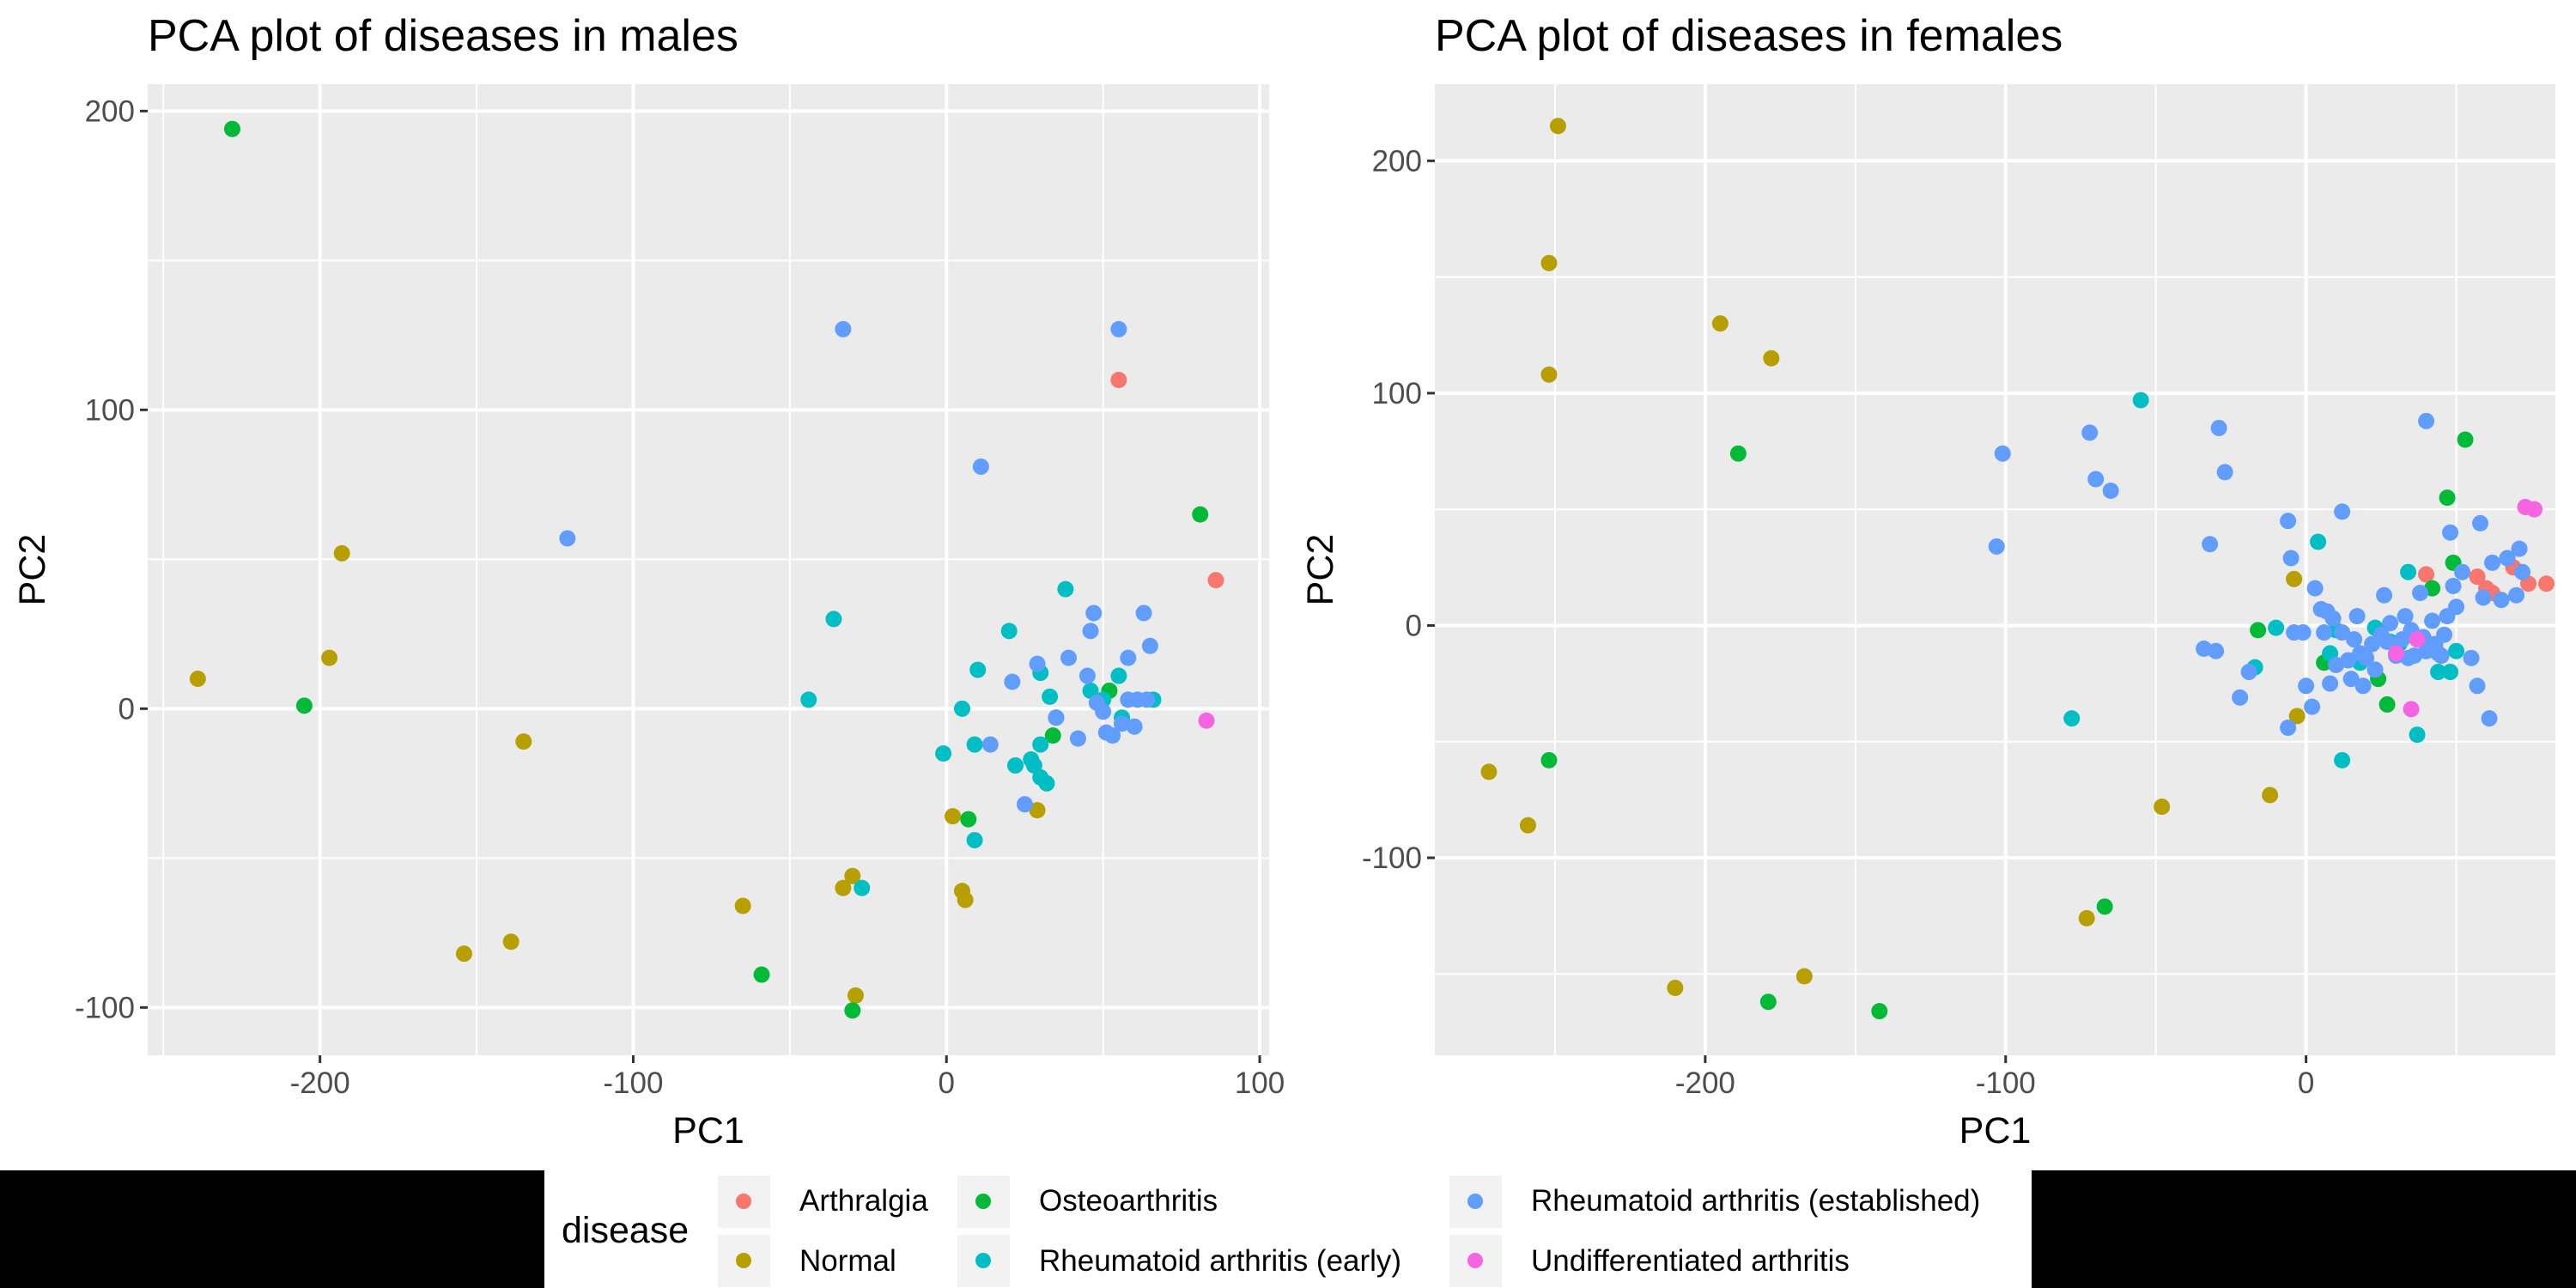  Describe the element at coordinates (1397, 161) in the screenshot. I see `y-tick-label: 200` at that location.